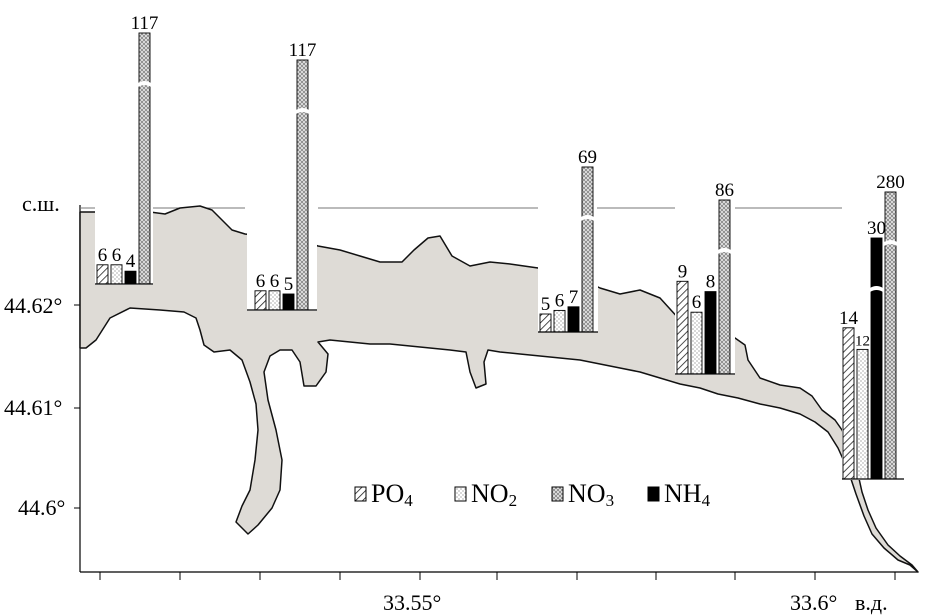 The height and width of the screenshot is (615, 927). What do you see at coordinates (813, 602) in the screenshot?
I see `x-tick-label: 33.6°` at bounding box center [813, 602].